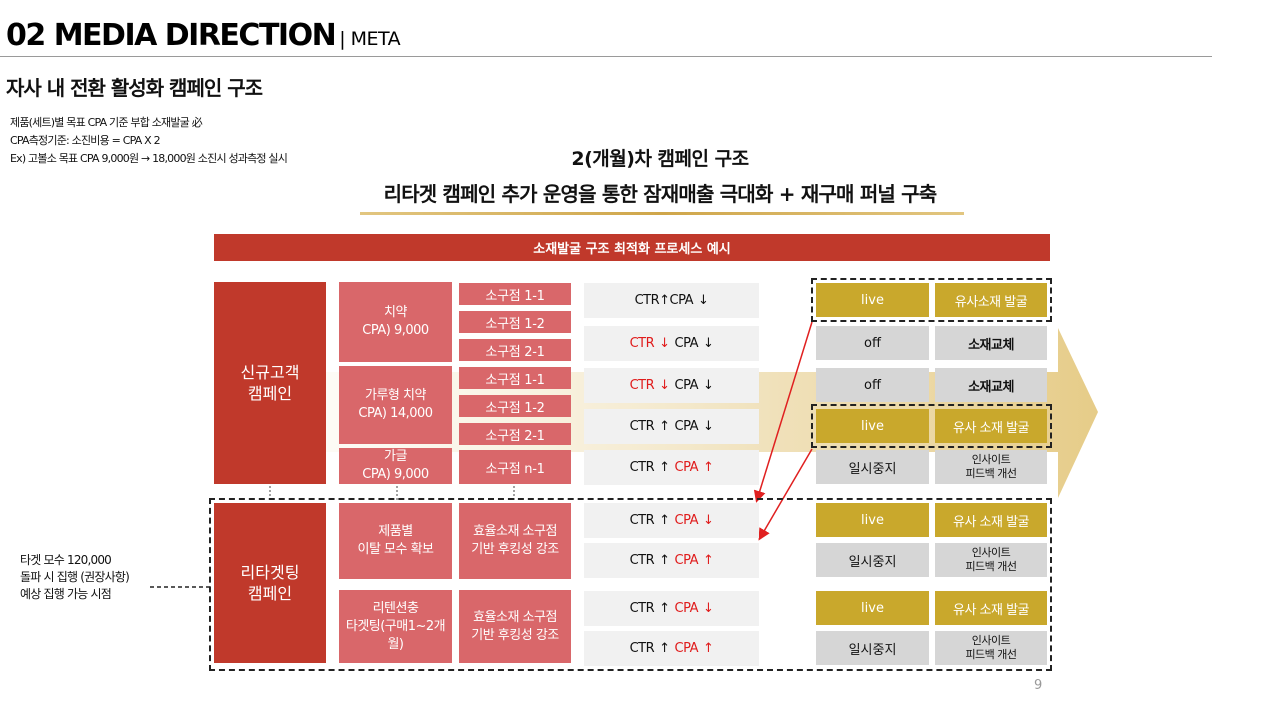 Image resolution: width=1279 pixels, height=717 pixels. Describe the element at coordinates (515, 434) in the screenshot. I see `store-2-1-b: 소구점 2-1` at that location.